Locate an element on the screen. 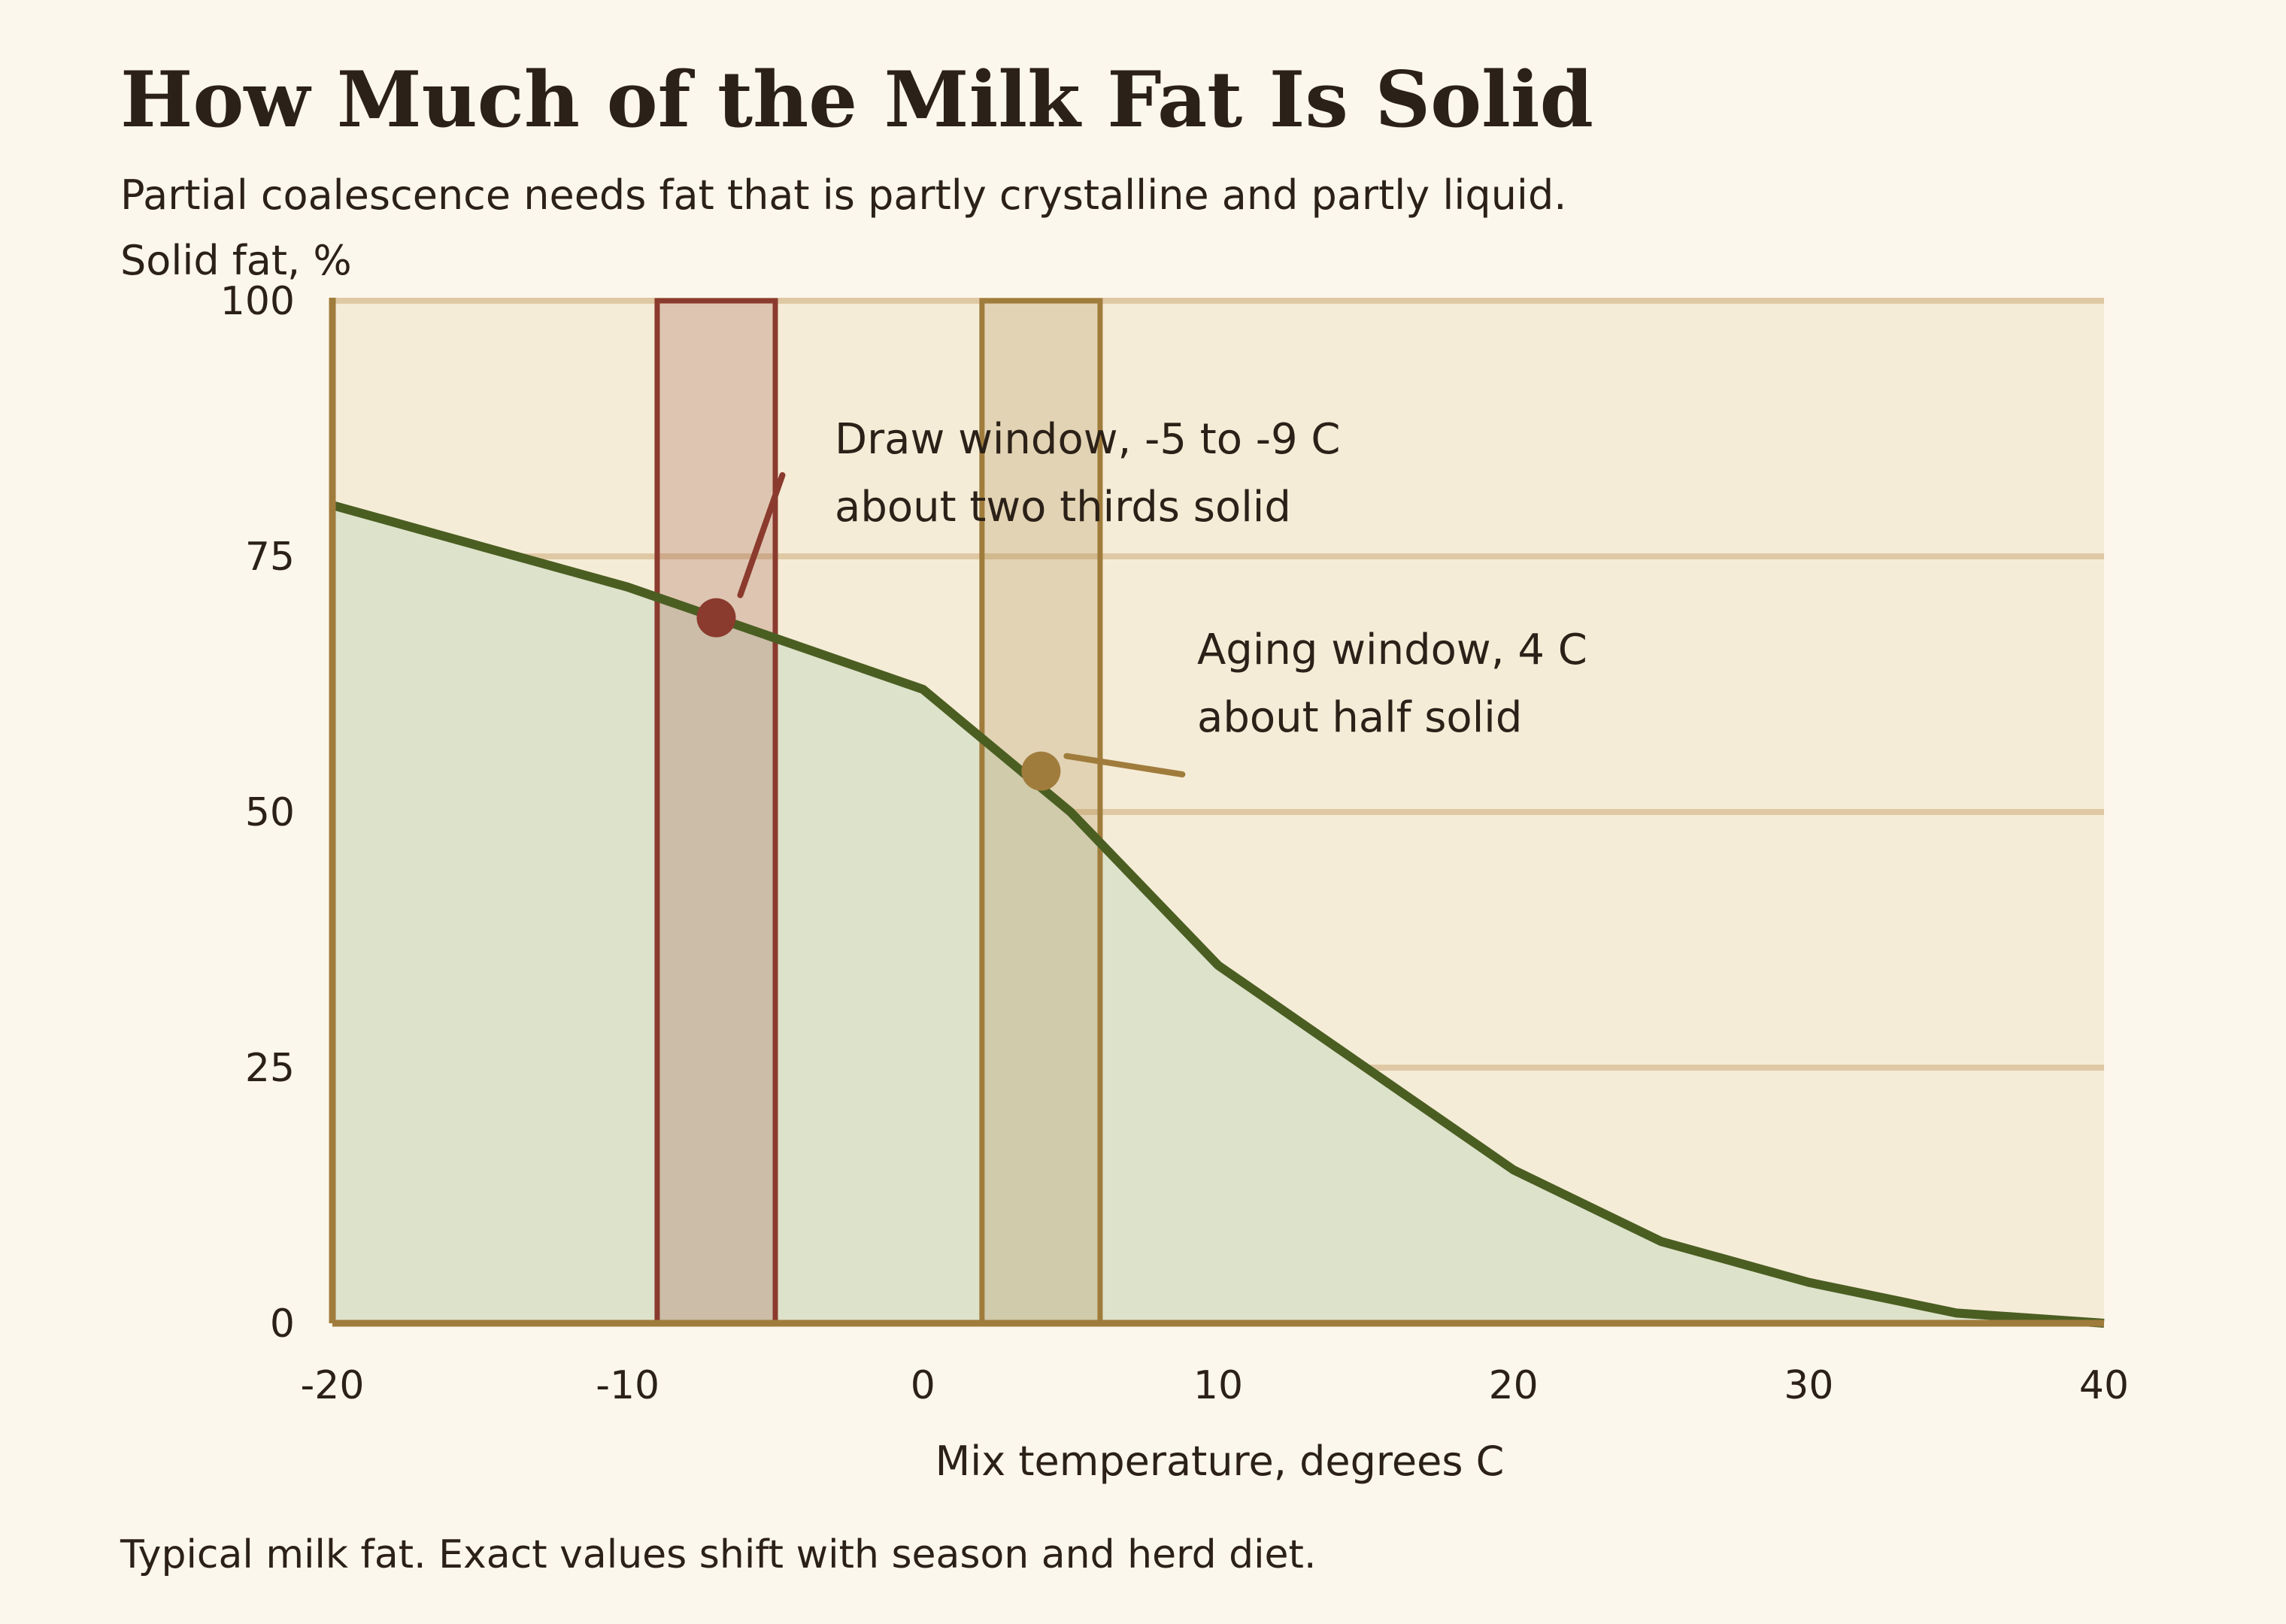  y-tick-labels: 0 25 50 75 100 is located at coordinates (257, 813).